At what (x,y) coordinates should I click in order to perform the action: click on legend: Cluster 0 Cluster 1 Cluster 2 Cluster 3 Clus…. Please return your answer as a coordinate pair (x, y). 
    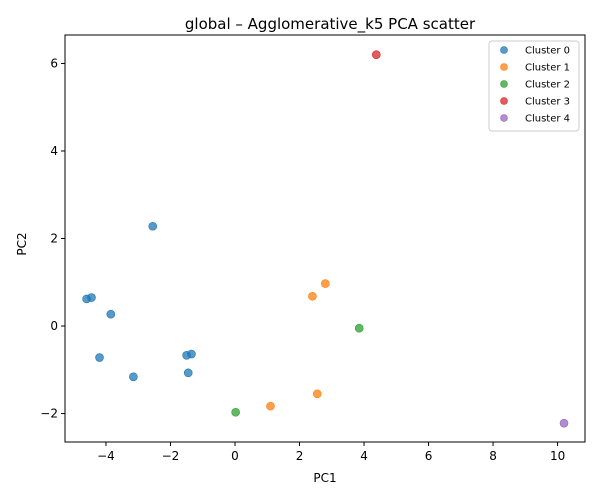
    Looking at the image, I should click on (534, 86).